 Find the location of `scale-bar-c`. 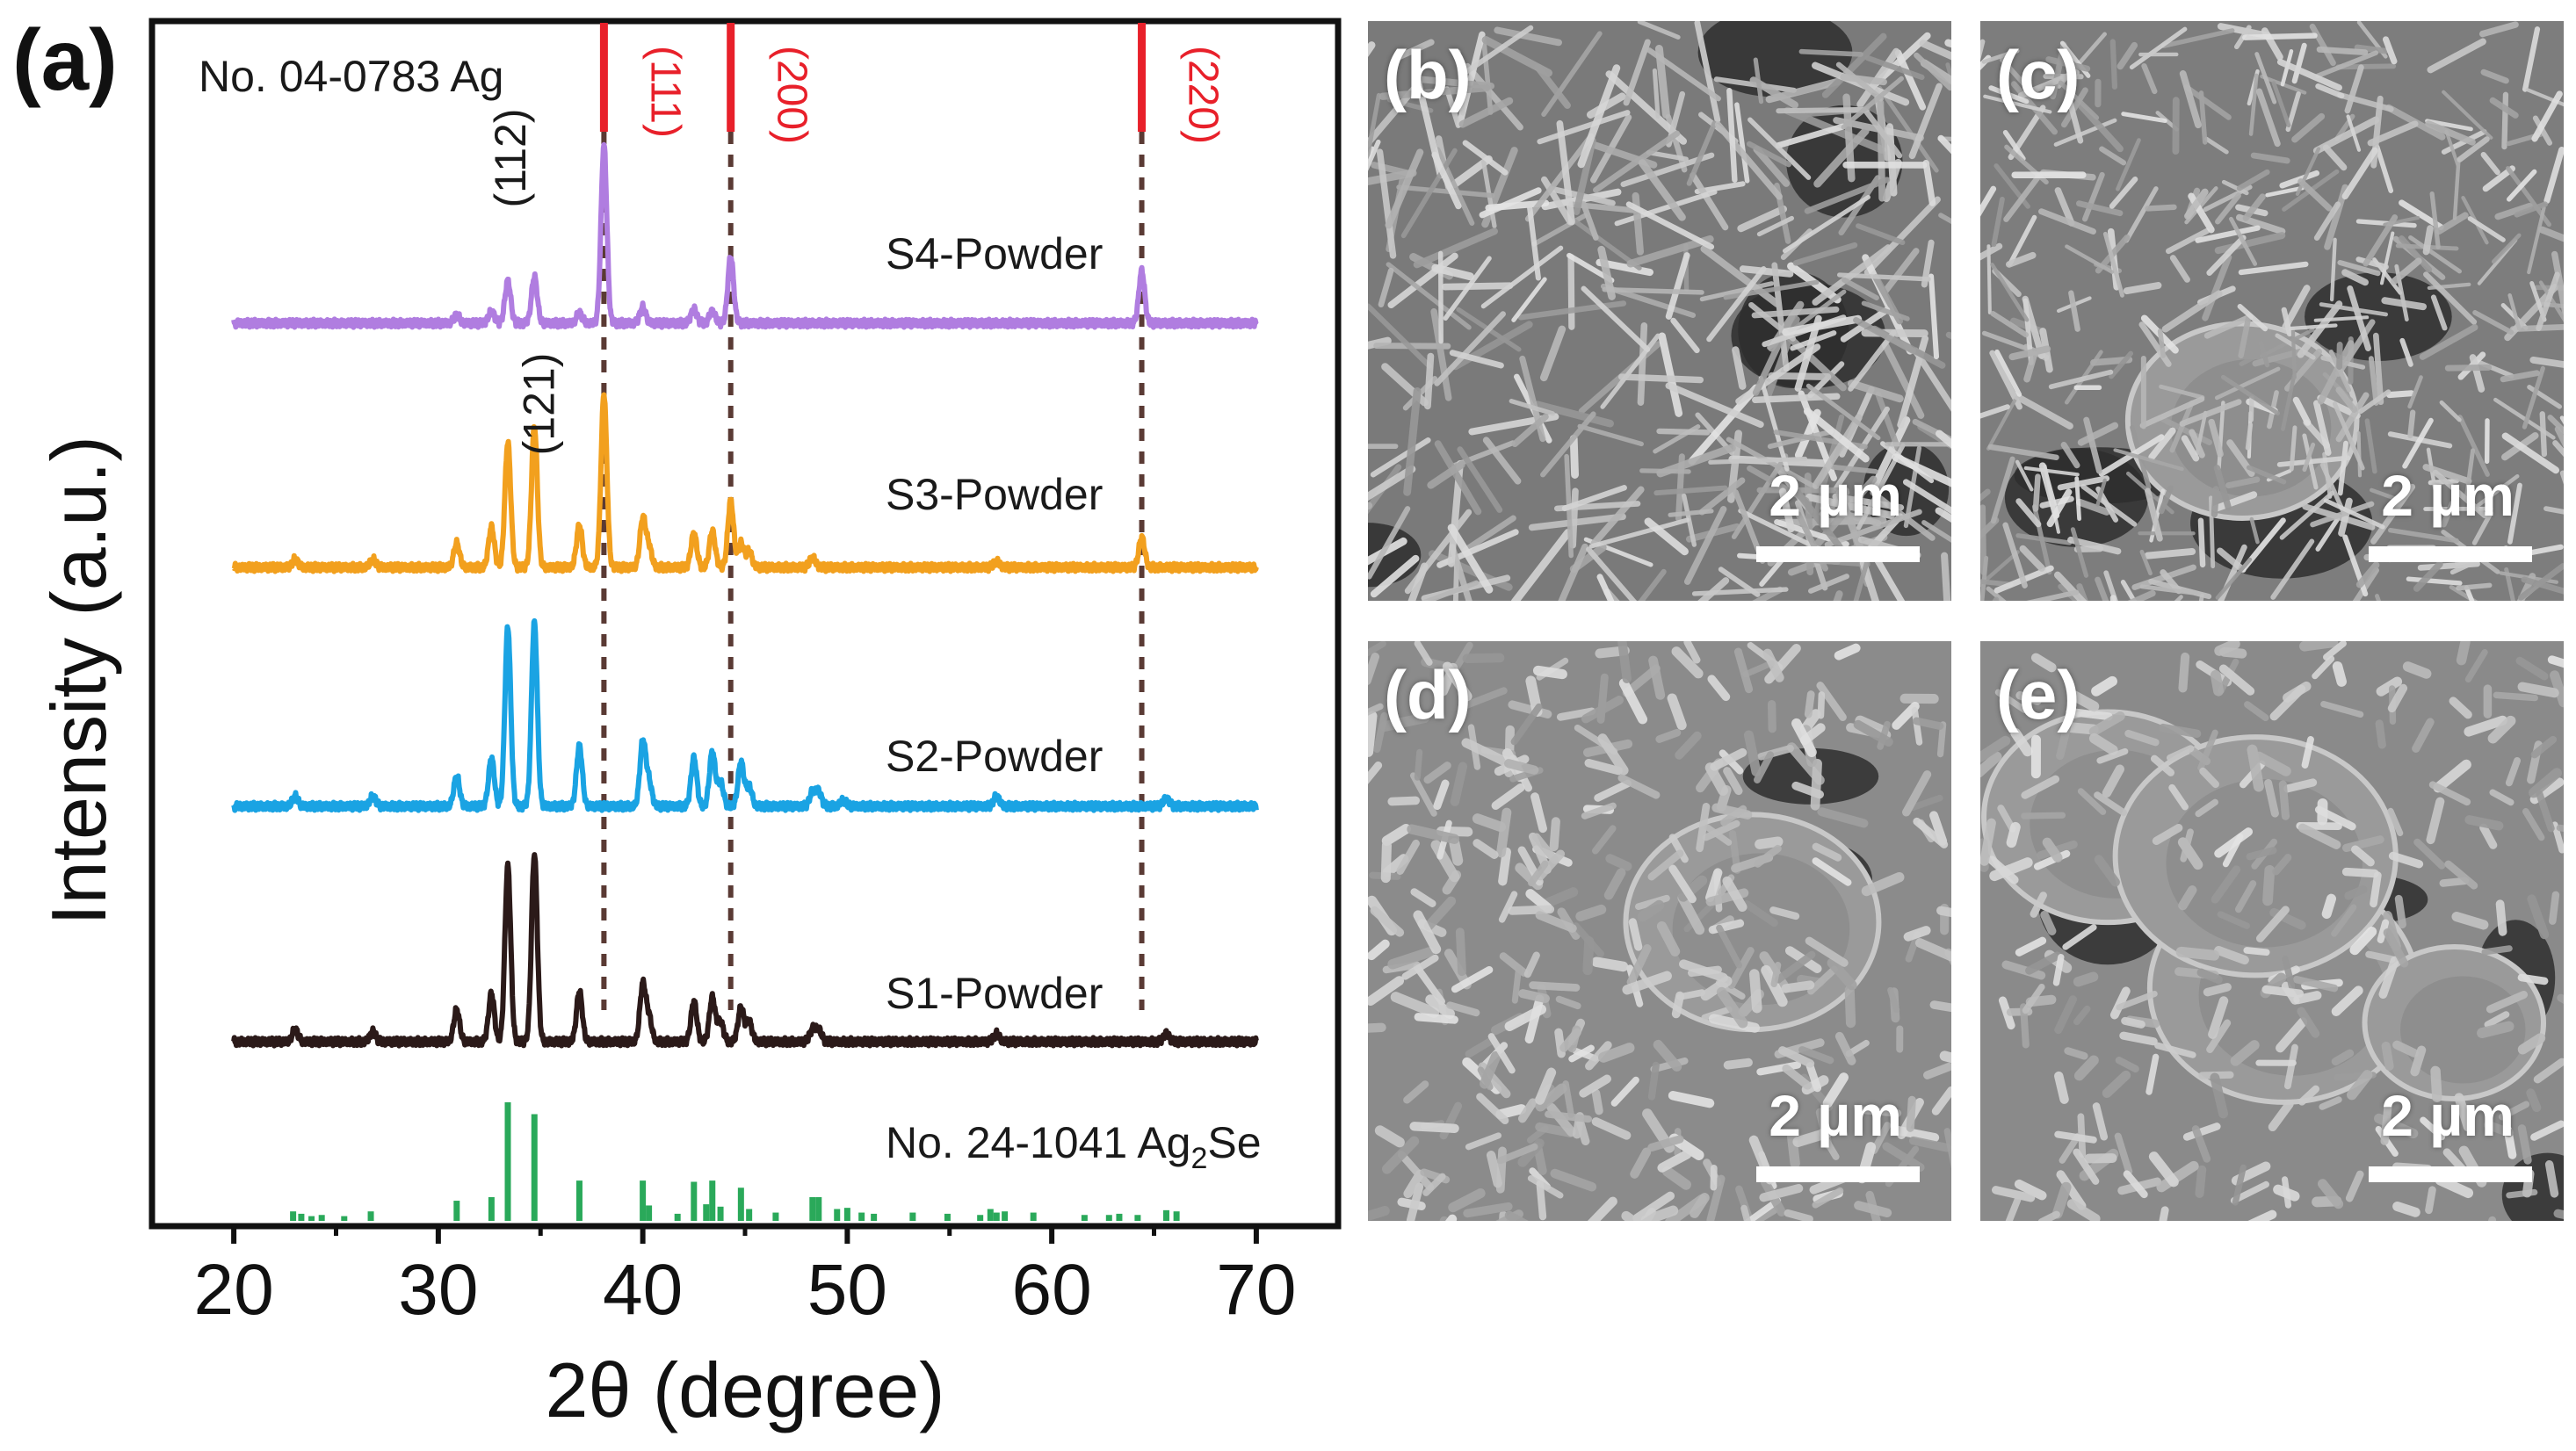

scale-bar-c is located at coordinates (2450, 554).